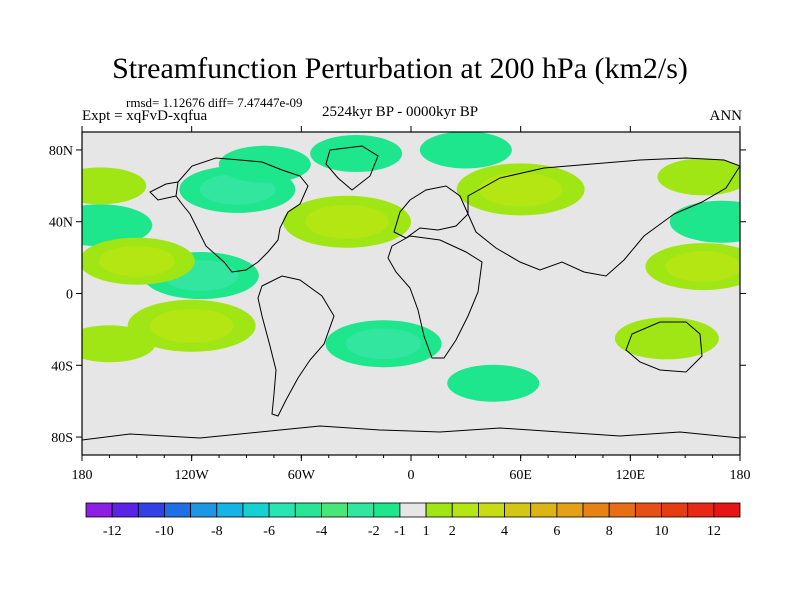 The width and height of the screenshot is (800, 600). Describe the element at coordinates (426, 531) in the screenshot. I see `colorbar-label-7: 1` at that location.